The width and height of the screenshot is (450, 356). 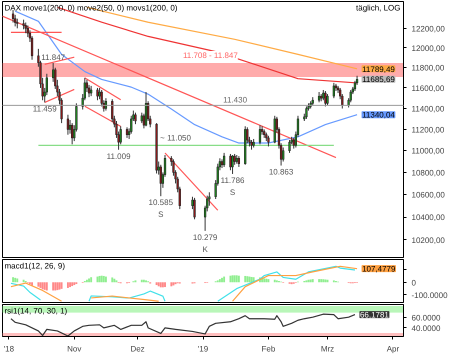 What do you see at coordinates (45, 109) in the screenshot?
I see `annotation: 11.459` at bounding box center [45, 109].